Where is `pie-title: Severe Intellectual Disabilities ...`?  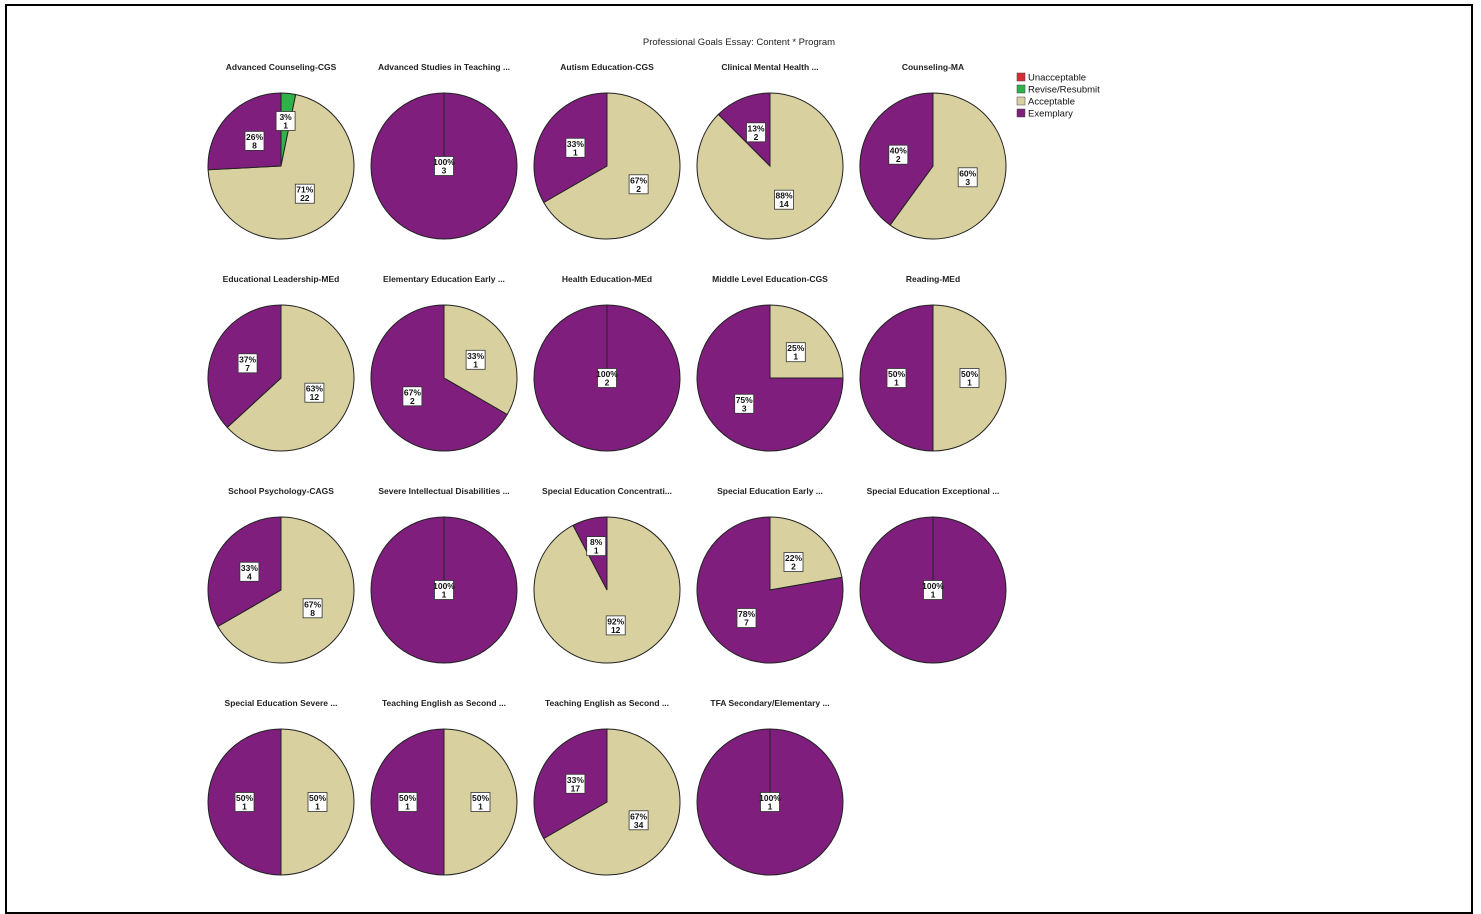 pie-title: Severe Intellectual Disabilities ... is located at coordinates (443, 491).